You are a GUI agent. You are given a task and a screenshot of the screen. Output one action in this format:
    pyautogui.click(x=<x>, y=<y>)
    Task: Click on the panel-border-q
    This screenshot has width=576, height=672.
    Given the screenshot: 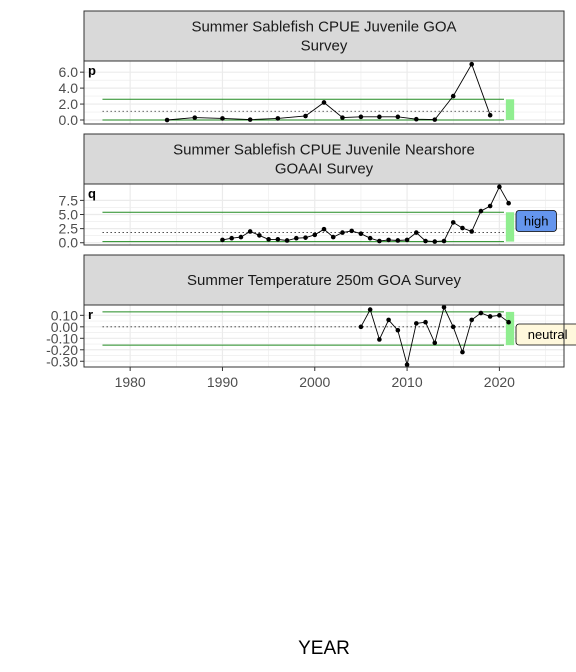 What is the action you would take?
    pyautogui.click(x=324, y=214)
    